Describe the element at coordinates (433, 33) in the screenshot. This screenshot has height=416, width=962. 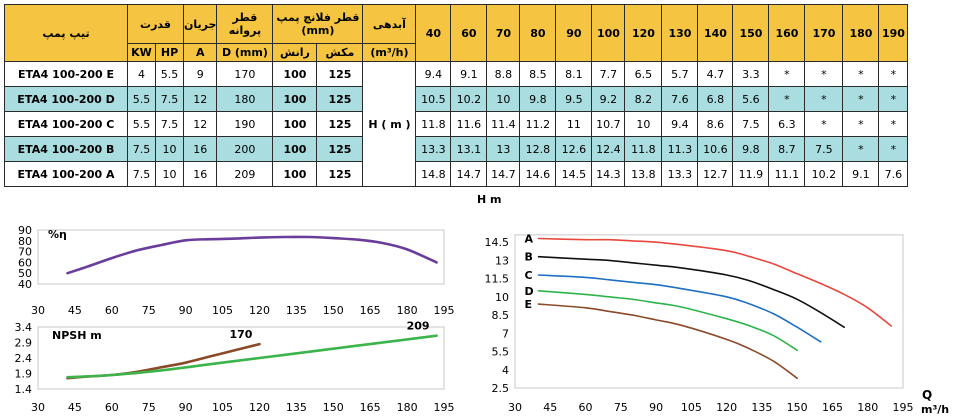
I see `flow-40: 40` at that location.